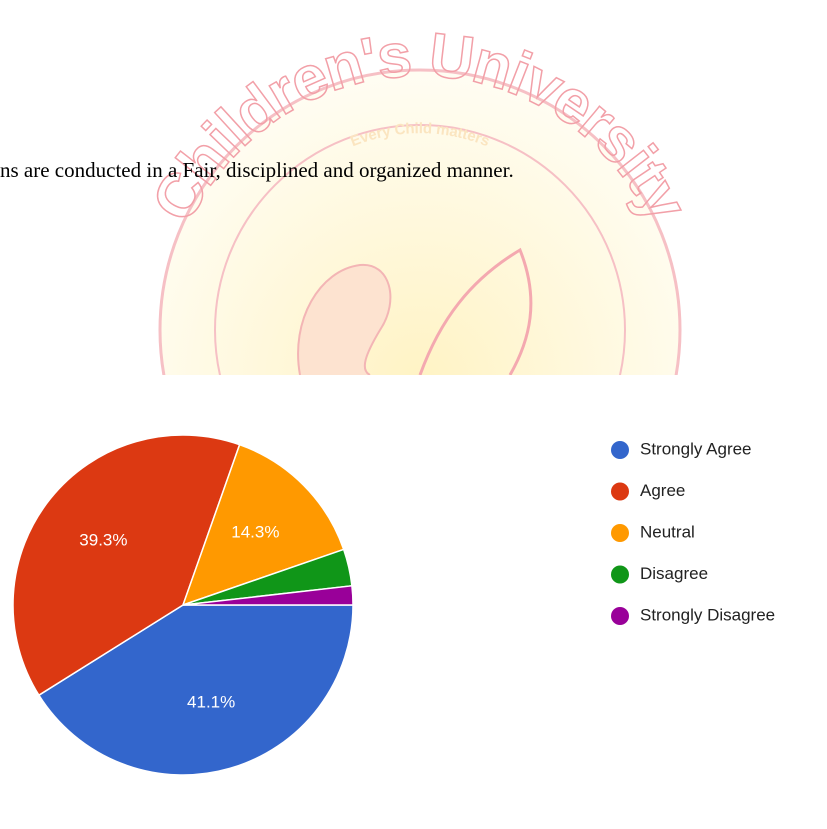 The height and width of the screenshot is (829, 827). Describe the element at coordinates (344, 319) in the screenshot. I see `watermark-figure` at that location.